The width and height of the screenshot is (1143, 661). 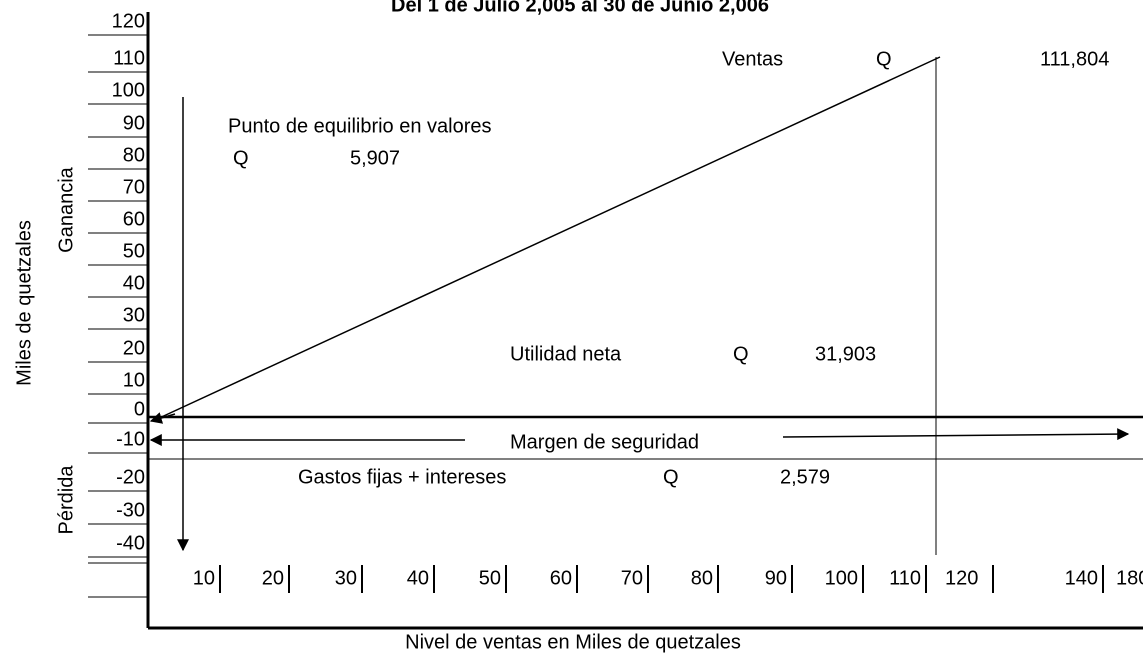 What do you see at coordinates (573, 642) in the screenshot?
I see `x-axis-title: Nivel de ventas en Miles de quetzales` at bounding box center [573, 642].